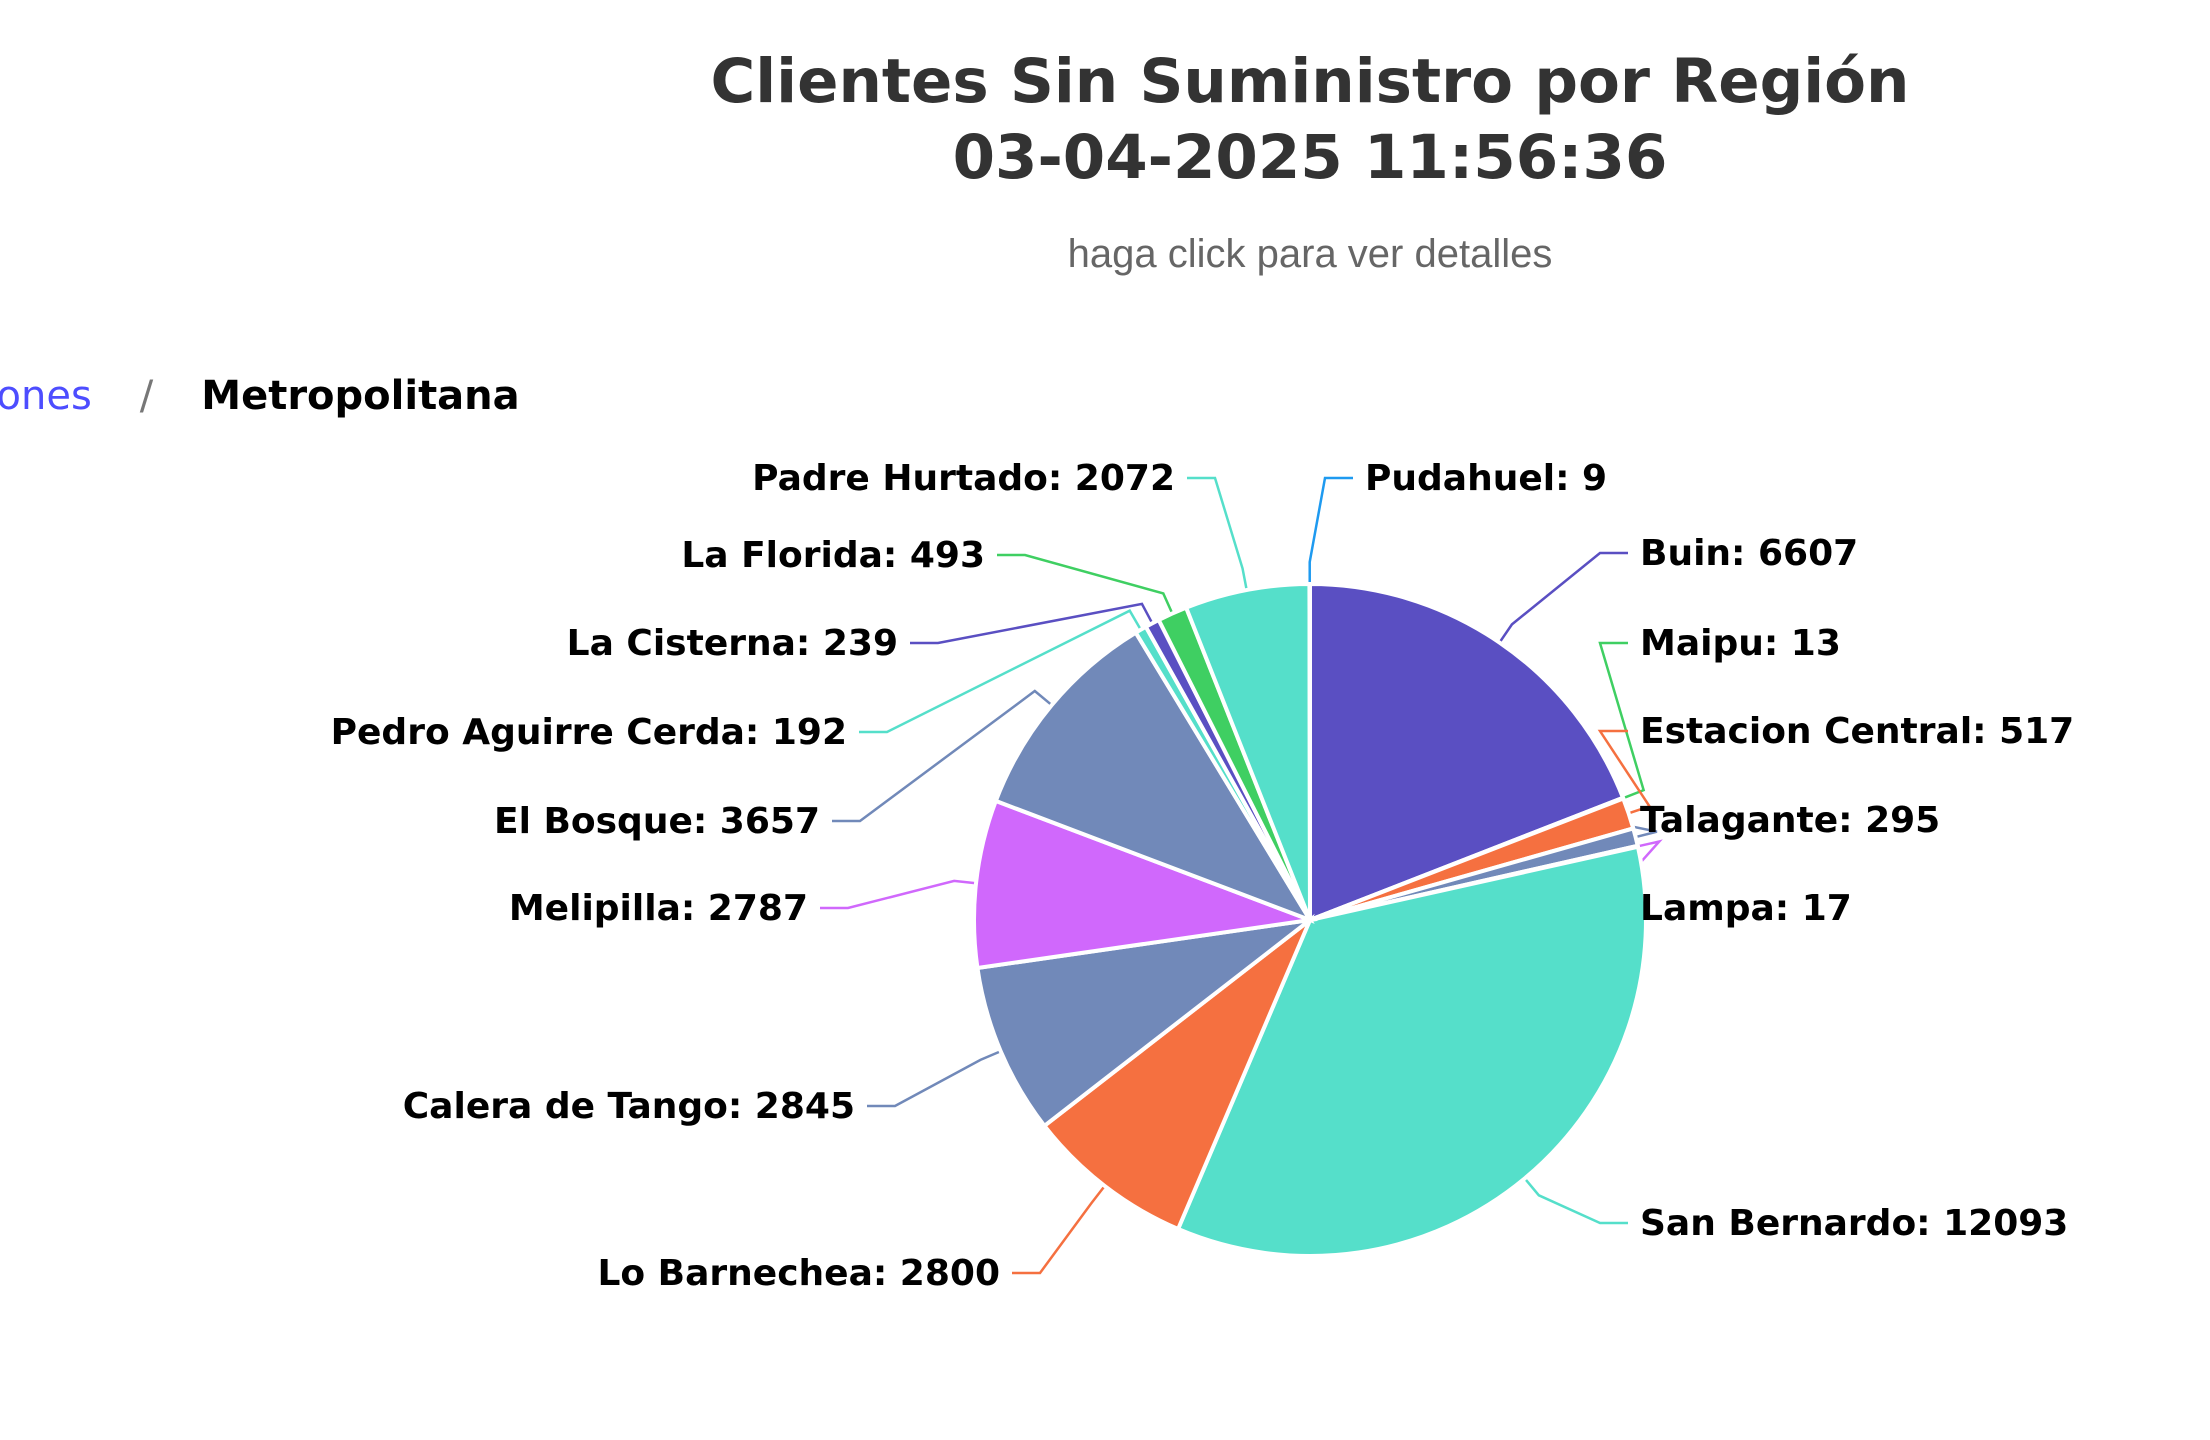 This screenshot has width=2210, height=1440. Describe the element at coordinates (732, 643) in the screenshot. I see `data-label-la-cisterna: La Cisterna: 239` at that location.